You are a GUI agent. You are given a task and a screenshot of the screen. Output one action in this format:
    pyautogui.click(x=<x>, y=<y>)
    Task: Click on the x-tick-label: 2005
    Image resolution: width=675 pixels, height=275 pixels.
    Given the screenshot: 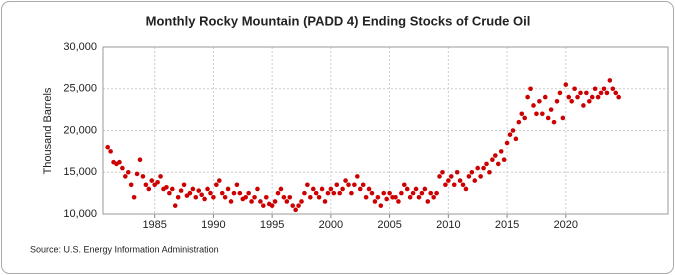 What is the action you would take?
    pyautogui.click(x=389, y=225)
    